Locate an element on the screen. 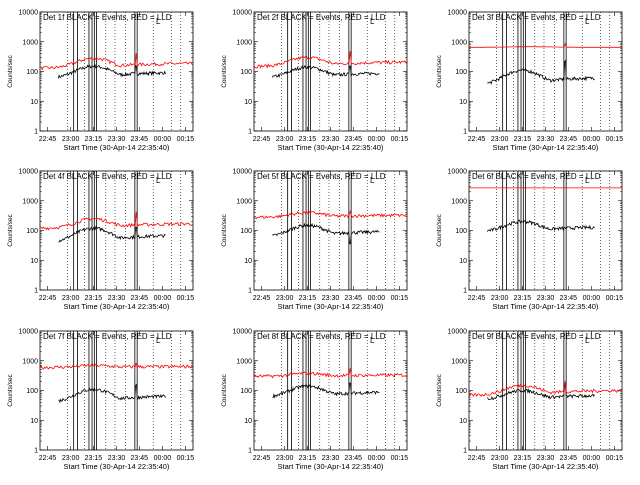 The width and height of the screenshot is (640, 485). chart-title: Det 9f BLACK = Events, RED = LLD is located at coordinates (536, 336).